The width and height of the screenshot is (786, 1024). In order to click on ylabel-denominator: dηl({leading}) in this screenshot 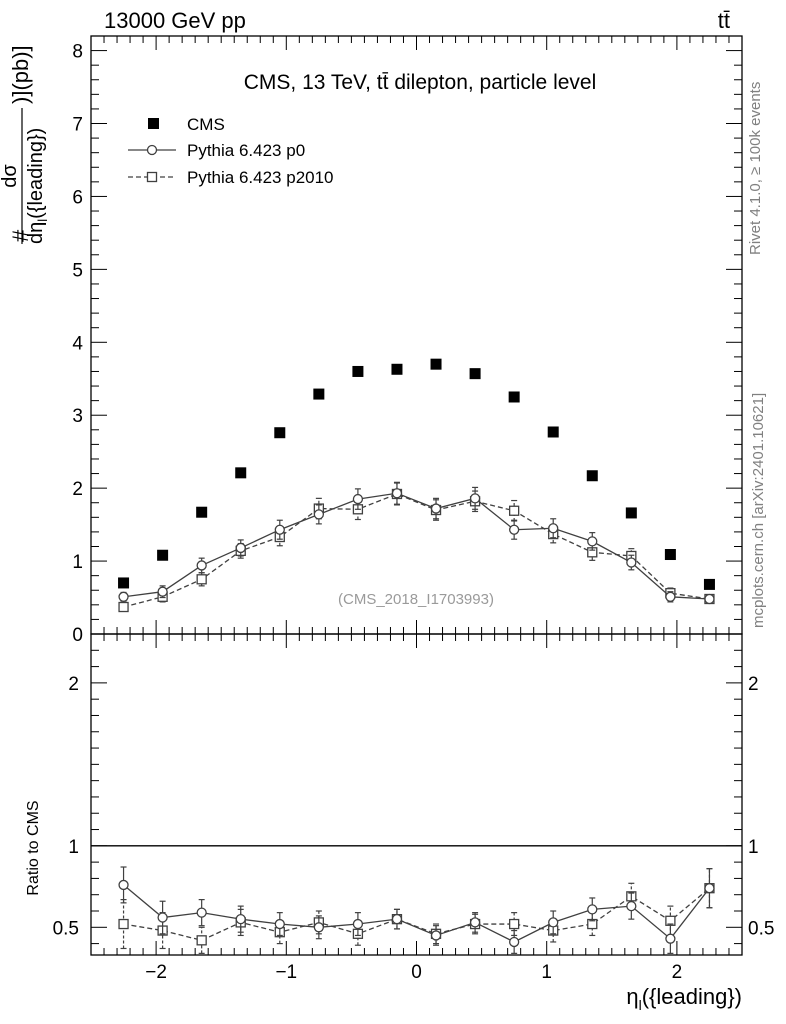, I will do `click(37, 186)`.